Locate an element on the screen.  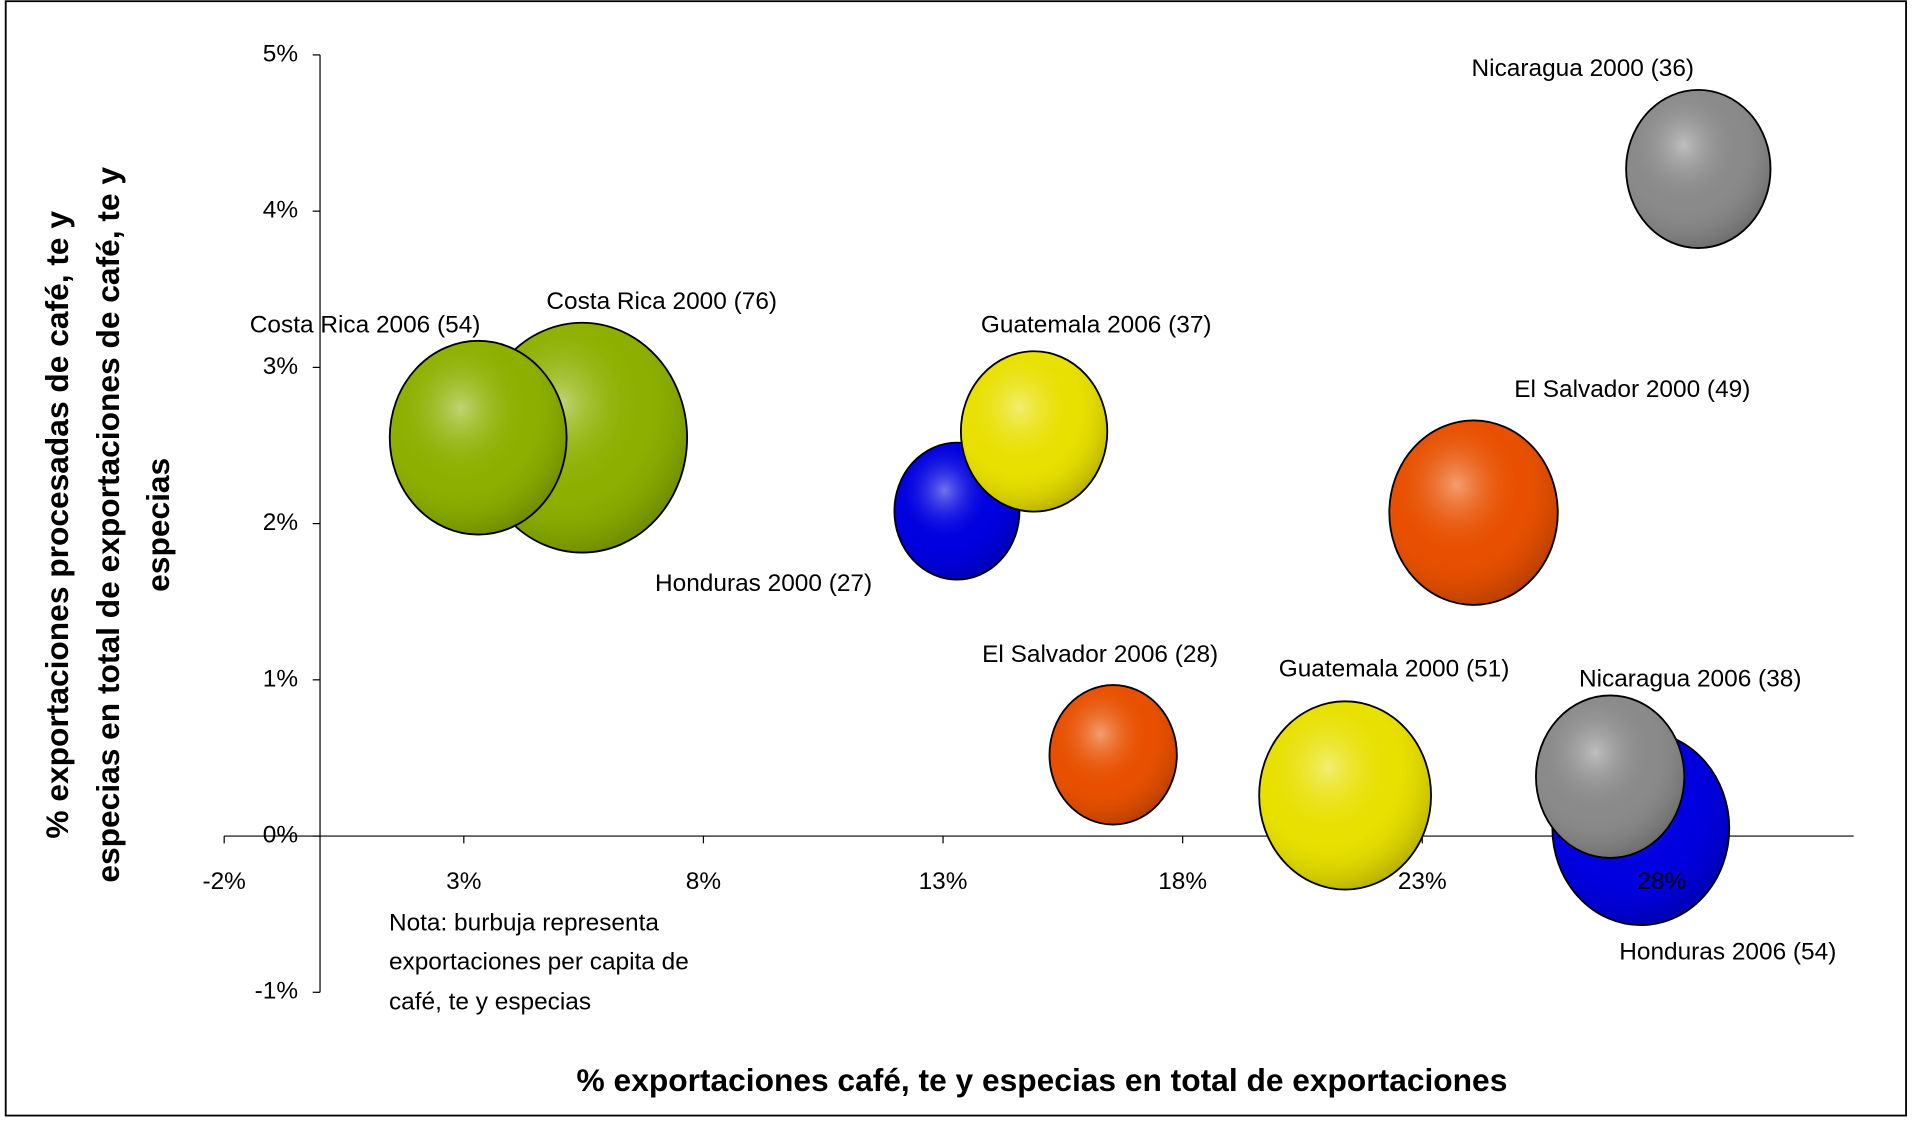
bubble-label: Honduras 2006 (54) is located at coordinates (1727, 952).